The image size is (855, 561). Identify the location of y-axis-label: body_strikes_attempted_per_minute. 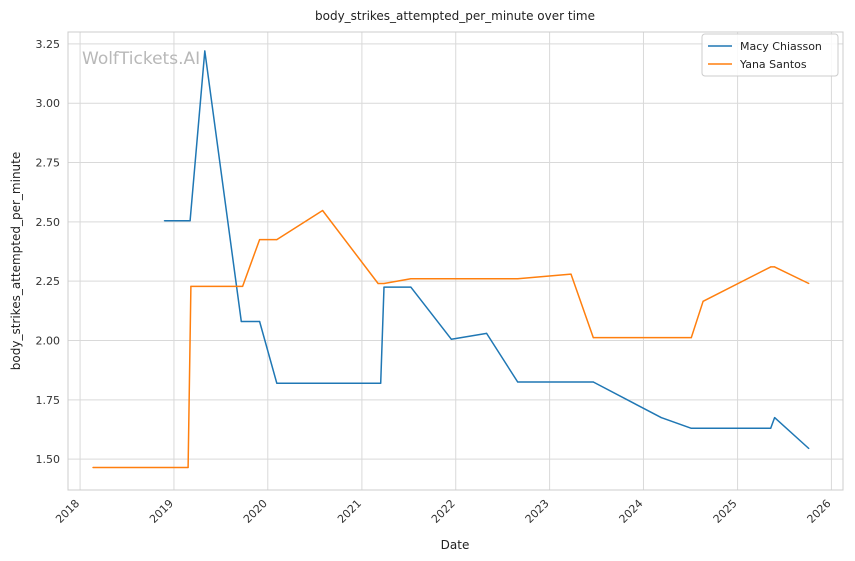
(16, 261).